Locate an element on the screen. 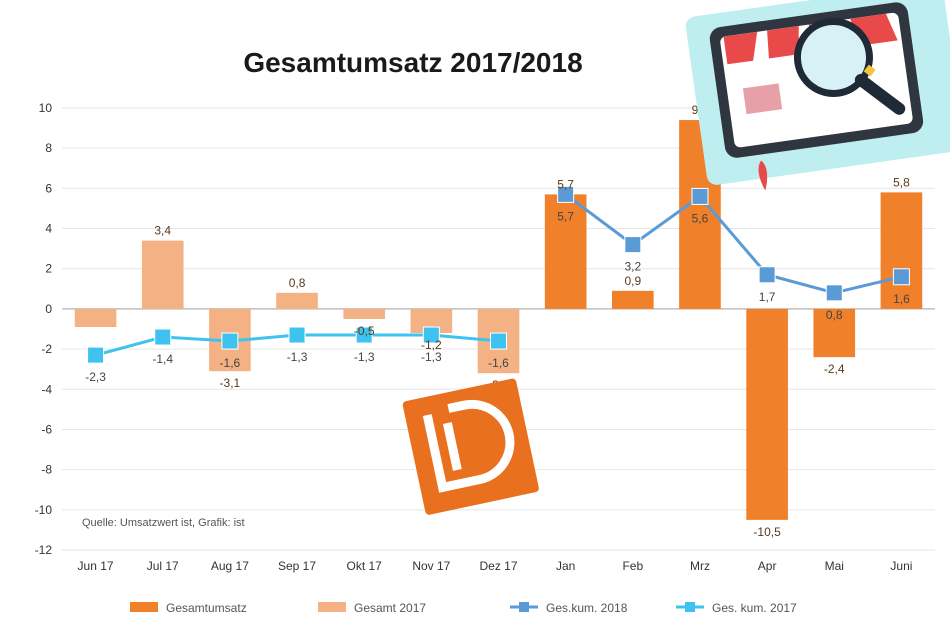 The image size is (950, 640). y-tick-label: 2 is located at coordinates (48, 269).